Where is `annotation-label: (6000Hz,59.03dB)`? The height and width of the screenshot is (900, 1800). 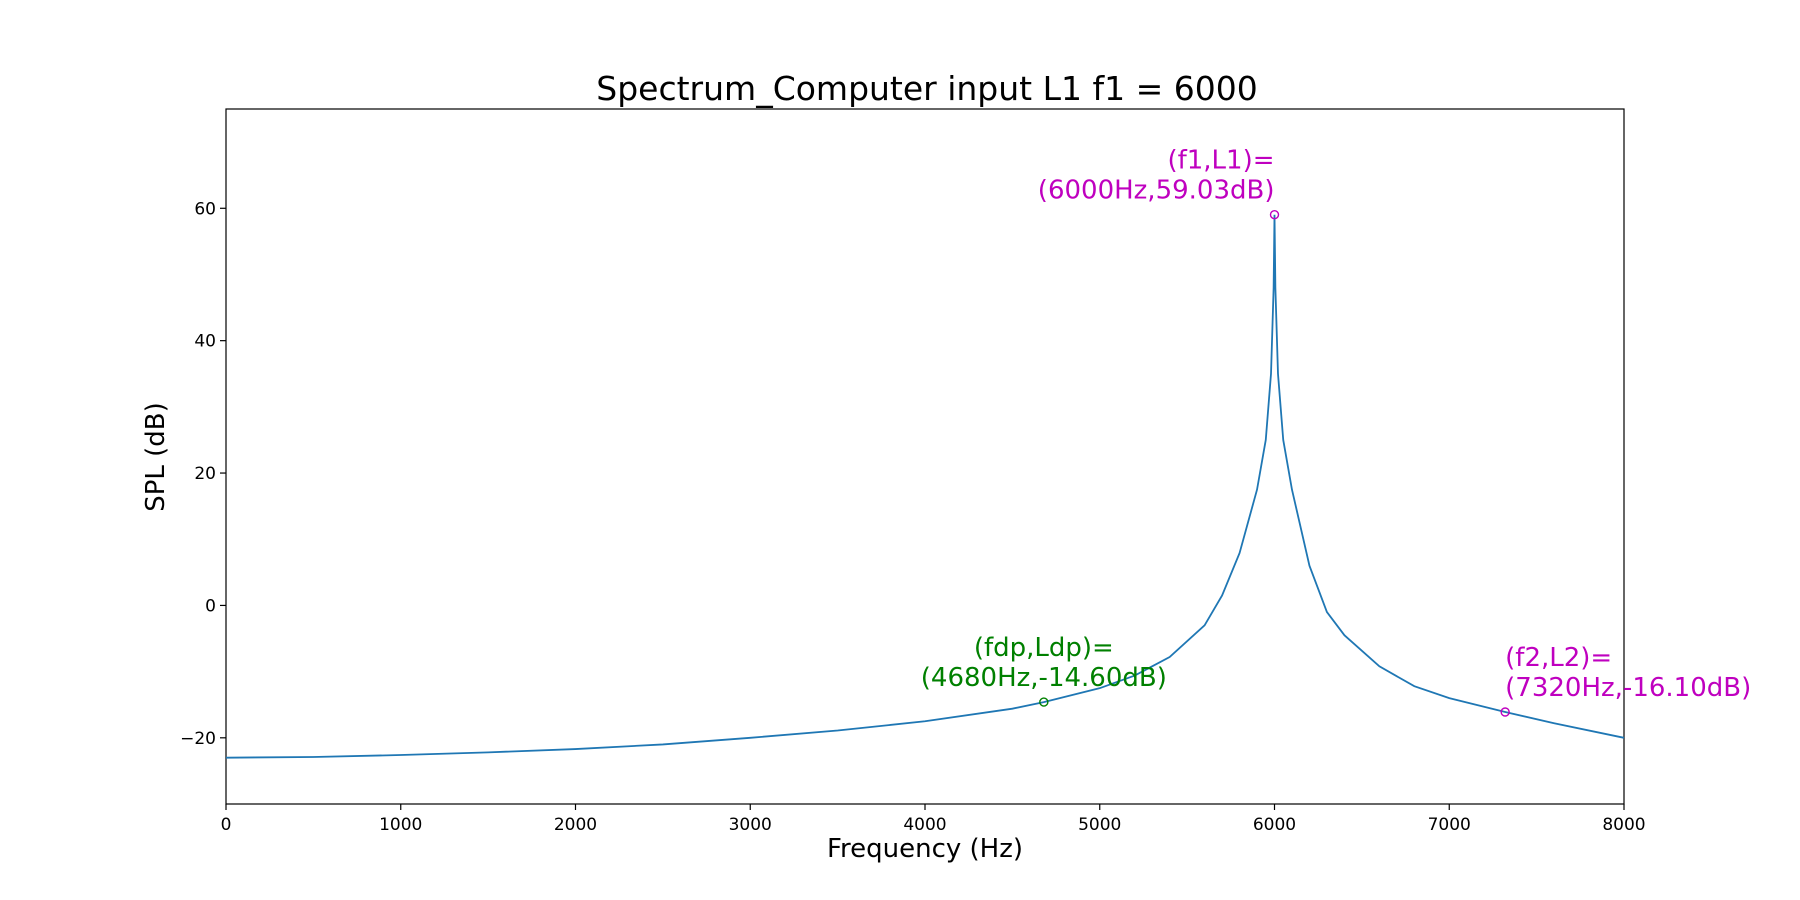
annotation-label: (6000Hz,59.03dB) is located at coordinates (1156, 191).